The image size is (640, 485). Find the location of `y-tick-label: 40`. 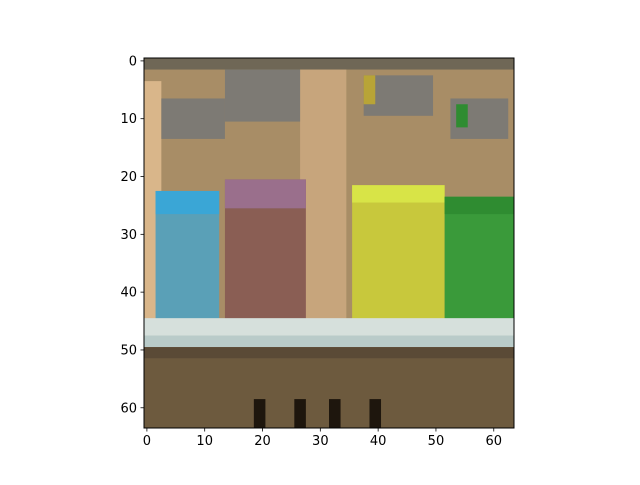

y-tick-label: 40 is located at coordinates (128, 293).